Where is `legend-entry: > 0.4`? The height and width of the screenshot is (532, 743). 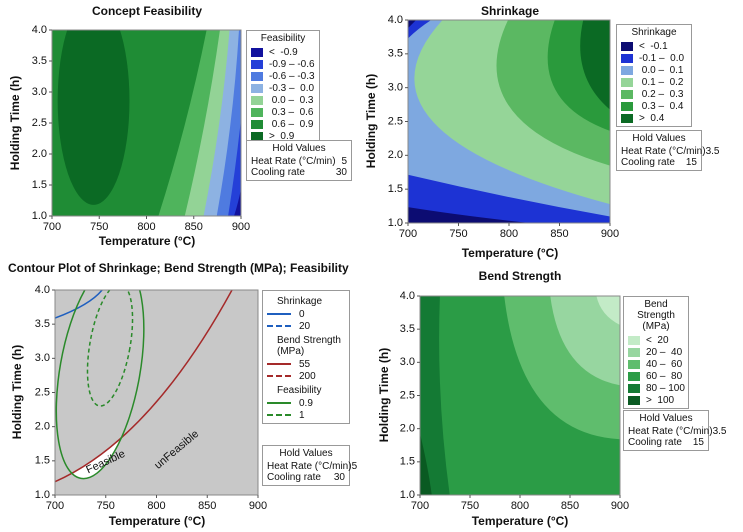
legend-entry: > 0.4 is located at coordinates (654, 118).